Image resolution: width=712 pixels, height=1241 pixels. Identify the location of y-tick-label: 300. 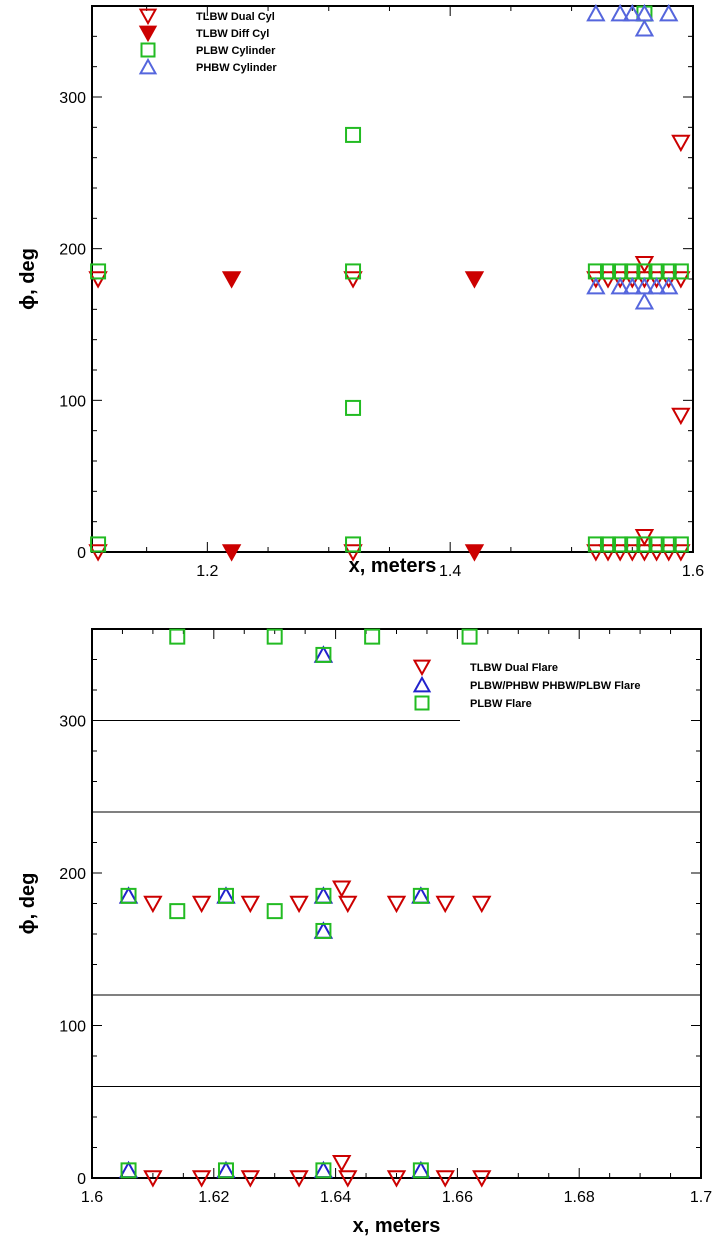
(72, 722).